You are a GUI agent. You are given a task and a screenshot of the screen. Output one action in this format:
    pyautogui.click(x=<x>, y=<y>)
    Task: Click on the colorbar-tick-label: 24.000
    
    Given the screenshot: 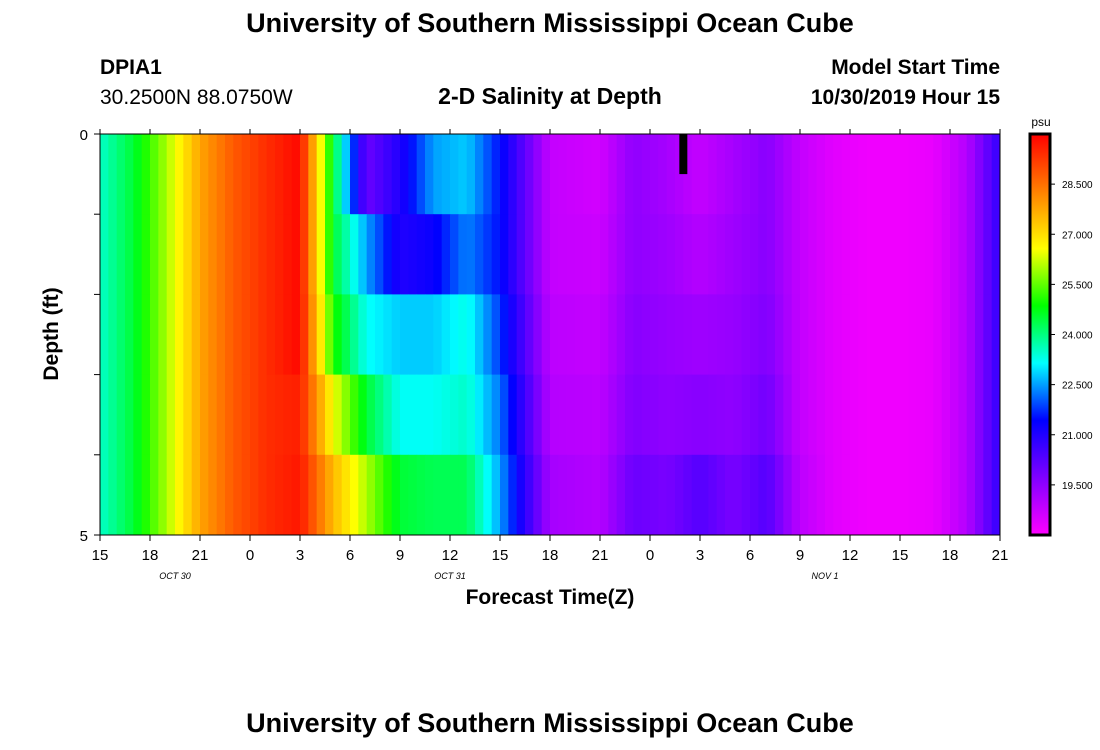 What is the action you would take?
    pyautogui.click(x=1077, y=336)
    